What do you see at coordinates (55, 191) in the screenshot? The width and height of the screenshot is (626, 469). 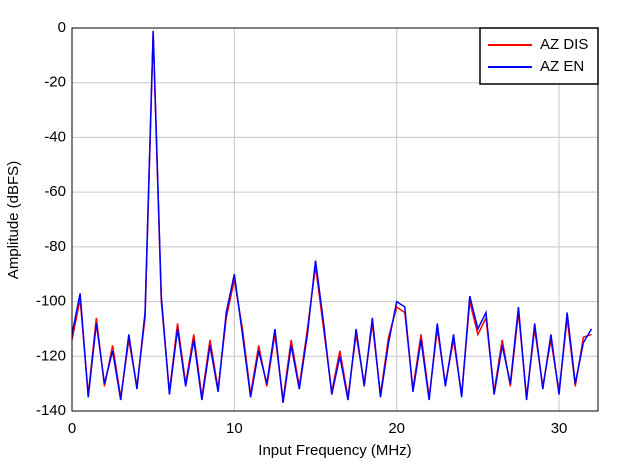 I see `y-tick-label: -60` at bounding box center [55, 191].